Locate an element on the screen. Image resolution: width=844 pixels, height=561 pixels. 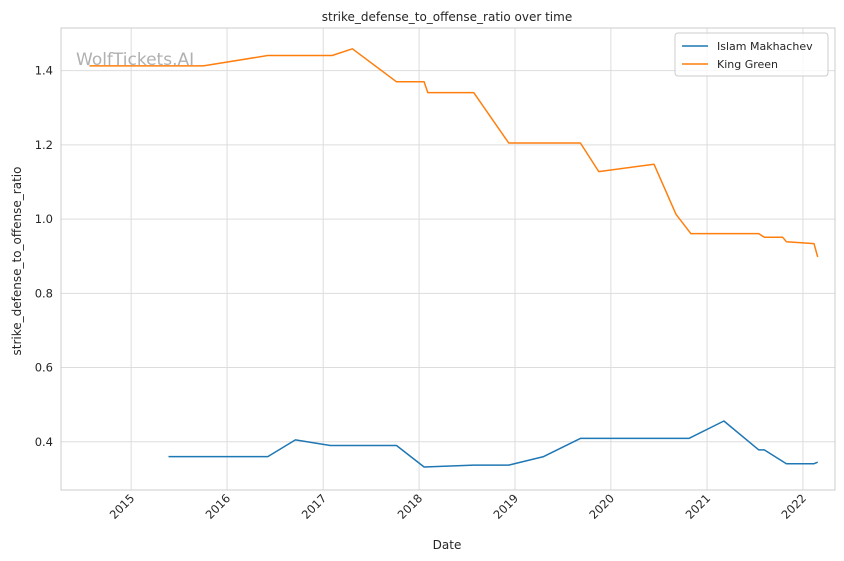
legend-box is located at coordinates (751, 54).